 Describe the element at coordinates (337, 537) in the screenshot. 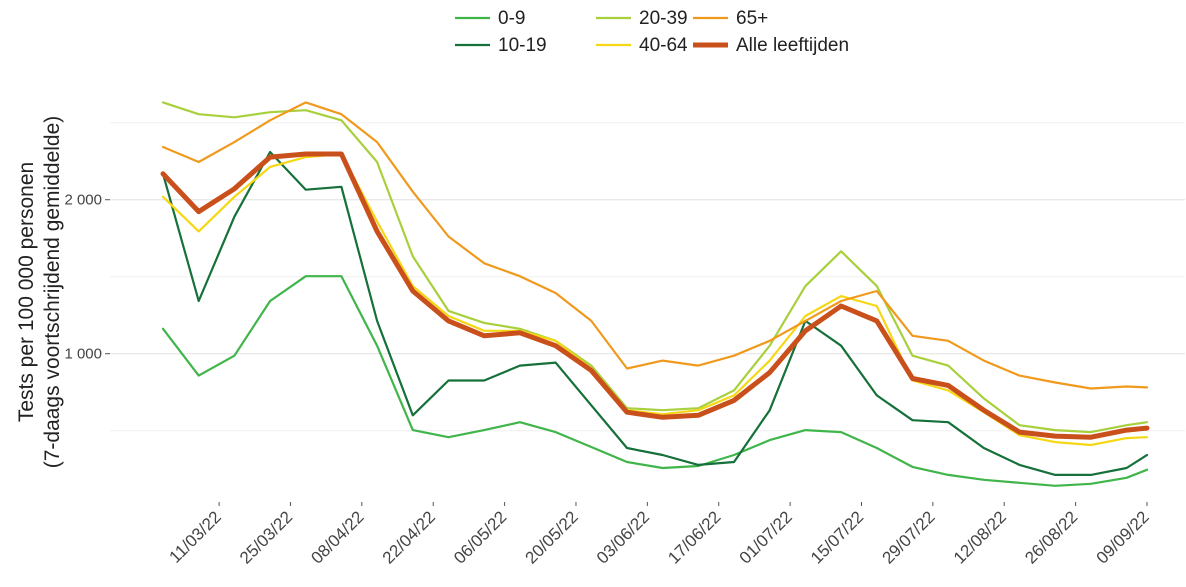

I see `x-tick-label: 08/04/22` at that location.